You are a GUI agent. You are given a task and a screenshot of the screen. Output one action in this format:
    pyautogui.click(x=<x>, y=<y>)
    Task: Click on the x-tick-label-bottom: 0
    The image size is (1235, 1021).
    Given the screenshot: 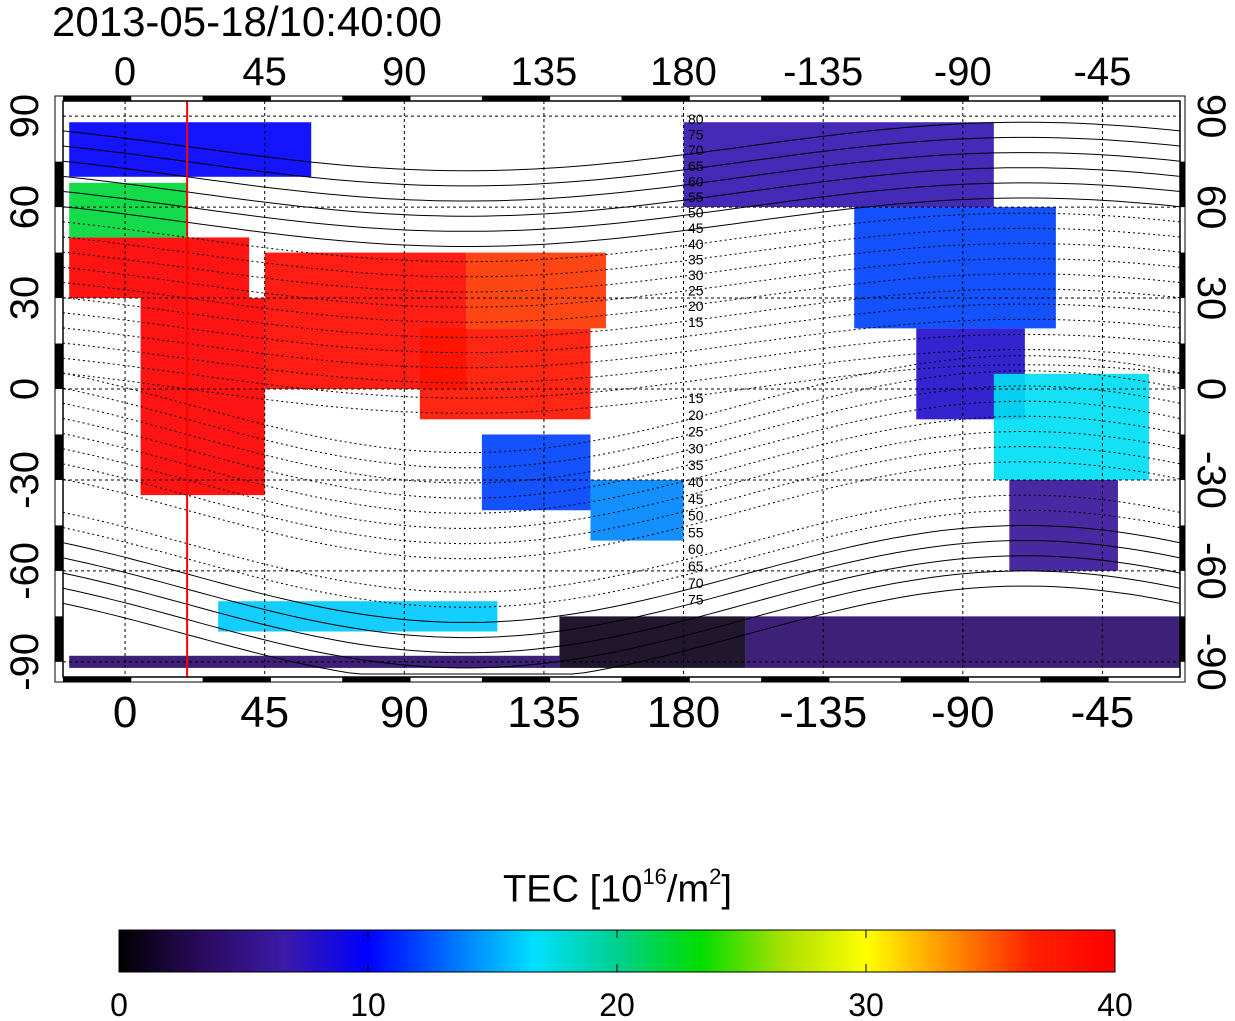 What is the action you would take?
    pyautogui.click(x=125, y=712)
    